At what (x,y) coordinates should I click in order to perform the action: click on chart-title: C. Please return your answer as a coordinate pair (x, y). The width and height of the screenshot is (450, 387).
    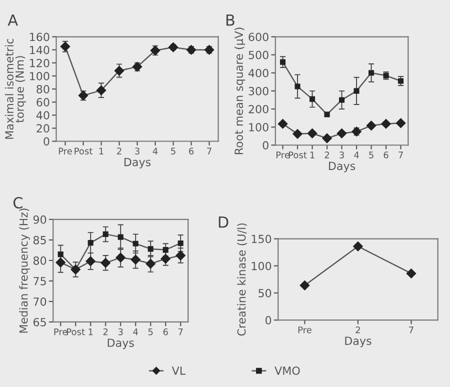
    Looking at the image, I should click on (17, 202).